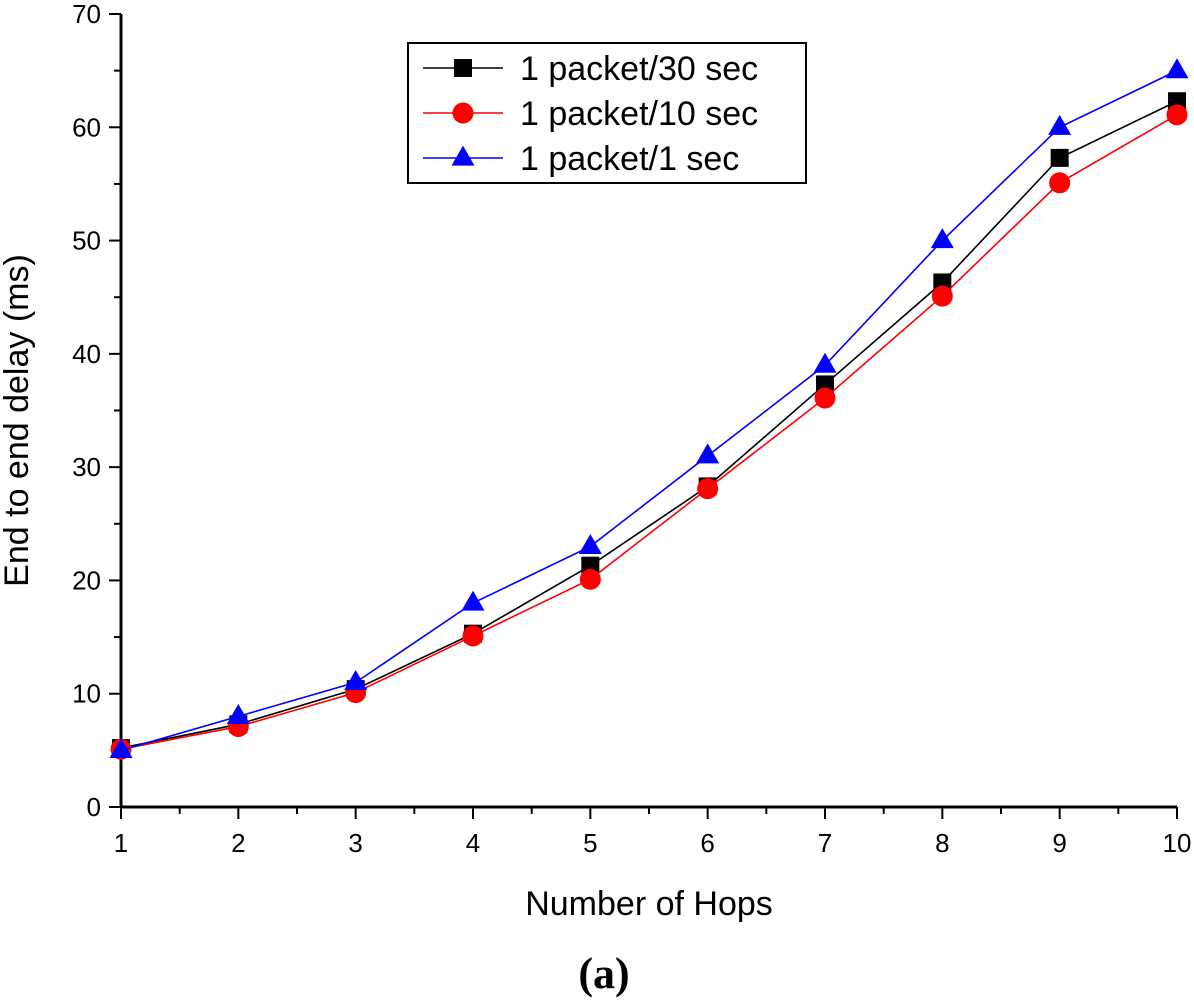  What do you see at coordinates (463, 68) in the screenshot?
I see `legend-marker-square` at bounding box center [463, 68].